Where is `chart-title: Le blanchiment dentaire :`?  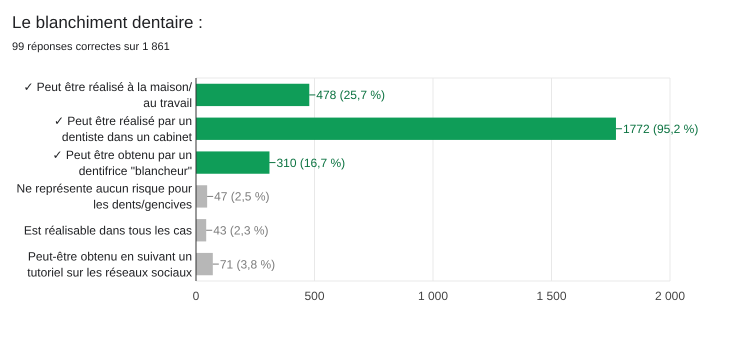
chart-title: Le blanchiment dentaire : is located at coordinates (107, 22).